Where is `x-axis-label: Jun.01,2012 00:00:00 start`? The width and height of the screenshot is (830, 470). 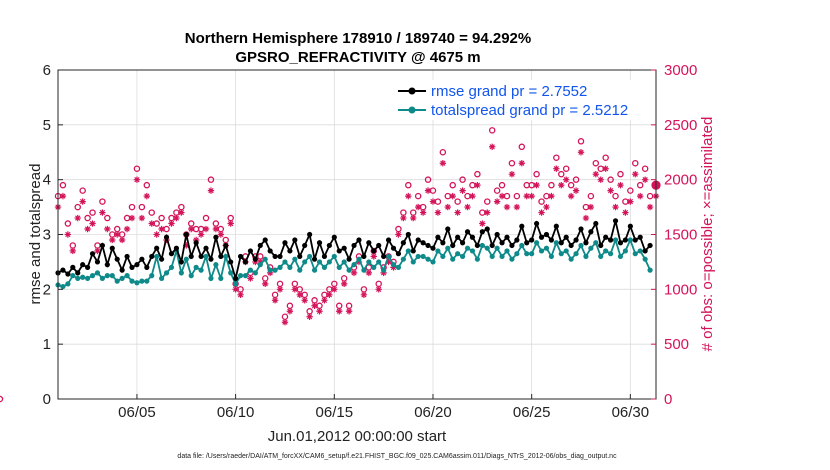 x-axis-label: Jun.01,2012 00:00:00 start is located at coordinates (357, 436).